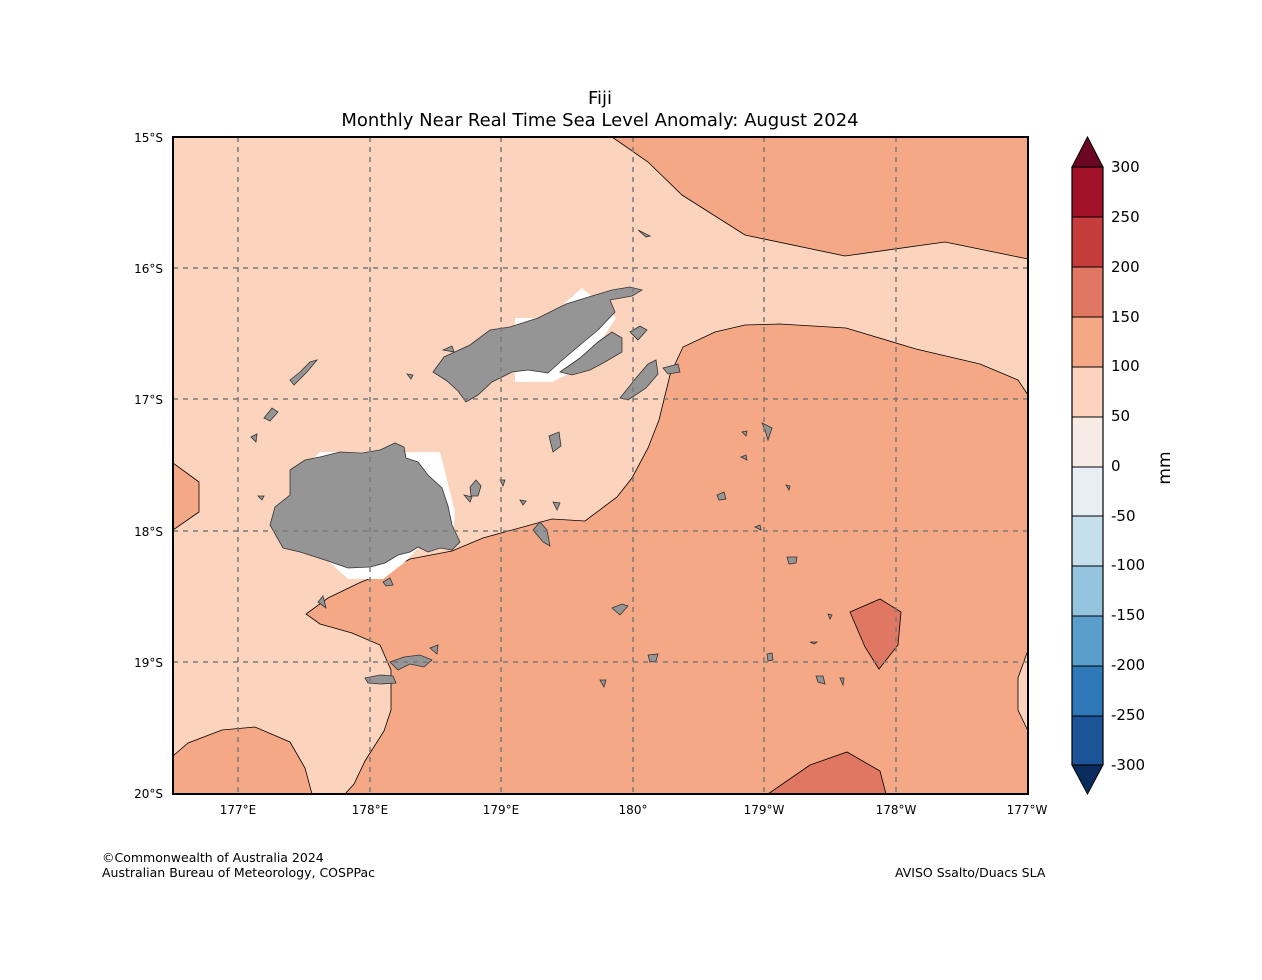 The width and height of the screenshot is (1262, 980). I want to click on island-vanua-balavu, so click(671, 369).